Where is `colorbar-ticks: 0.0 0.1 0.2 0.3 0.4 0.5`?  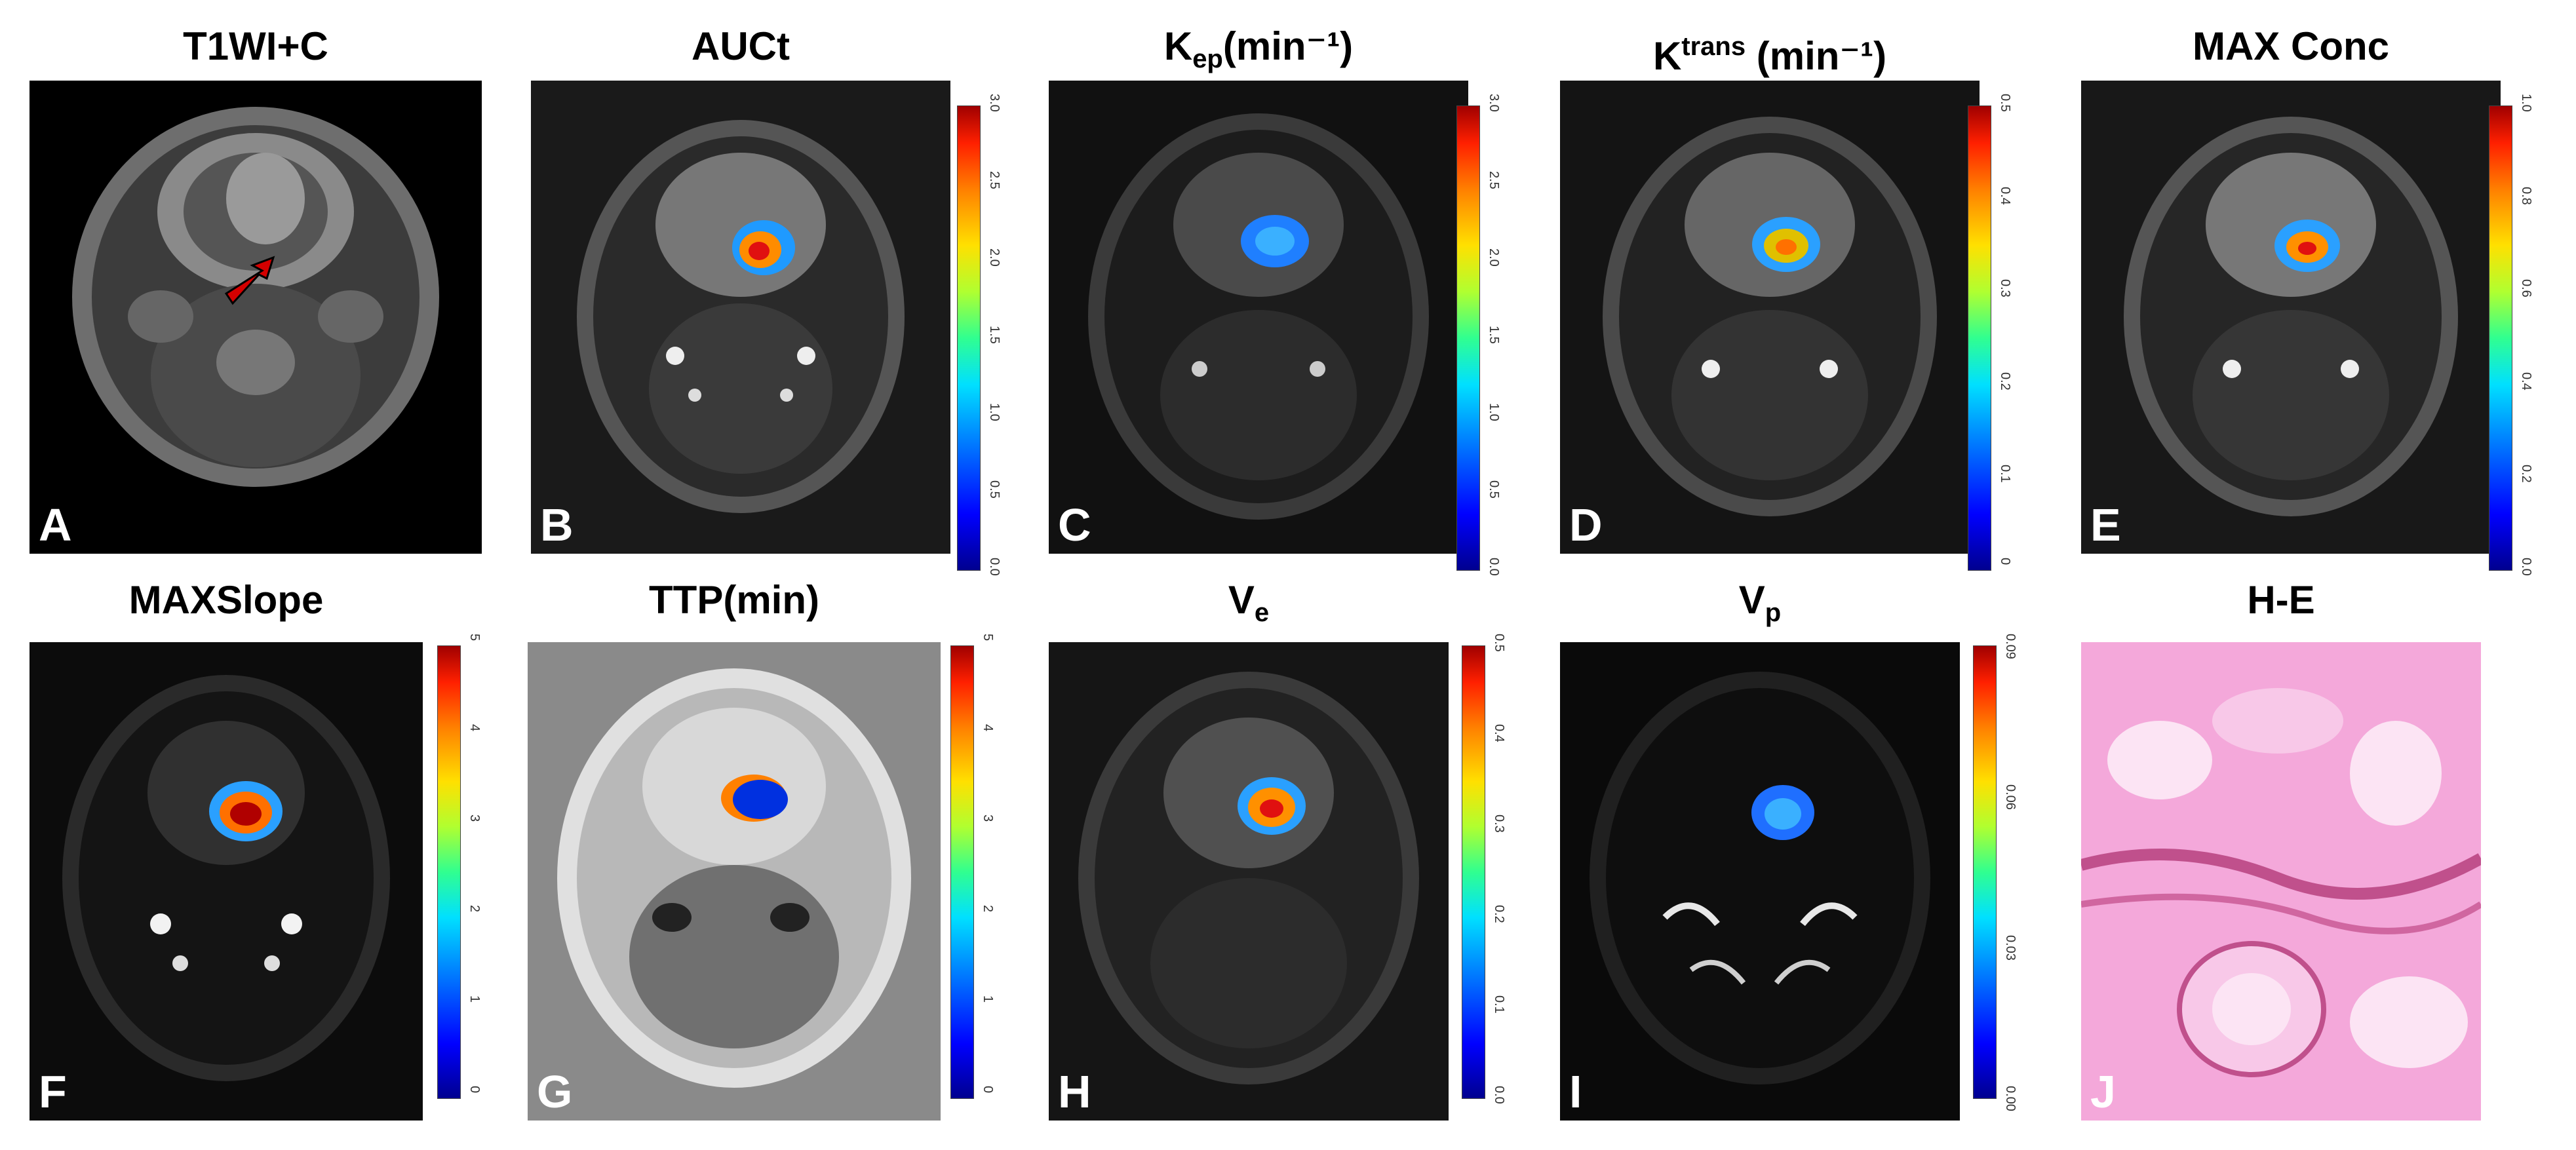 colorbar-ticks: 0.0 0.1 0.2 0.3 0.4 0.5 is located at coordinates (1505, 869).